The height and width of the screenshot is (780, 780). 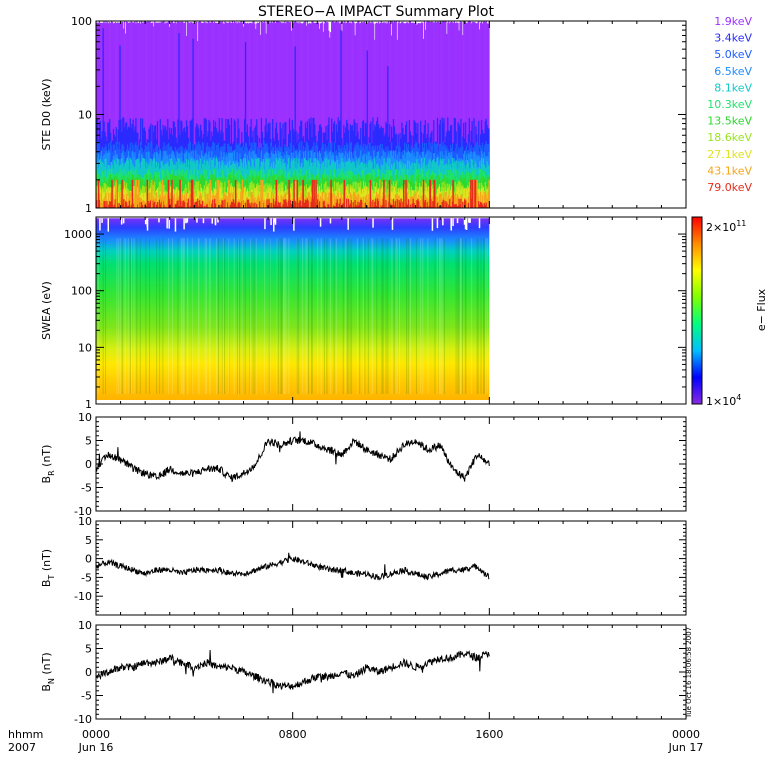 What do you see at coordinates (729, 137) in the screenshot?
I see `ste-legend-entry: 18.6keV` at bounding box center [729, 137].